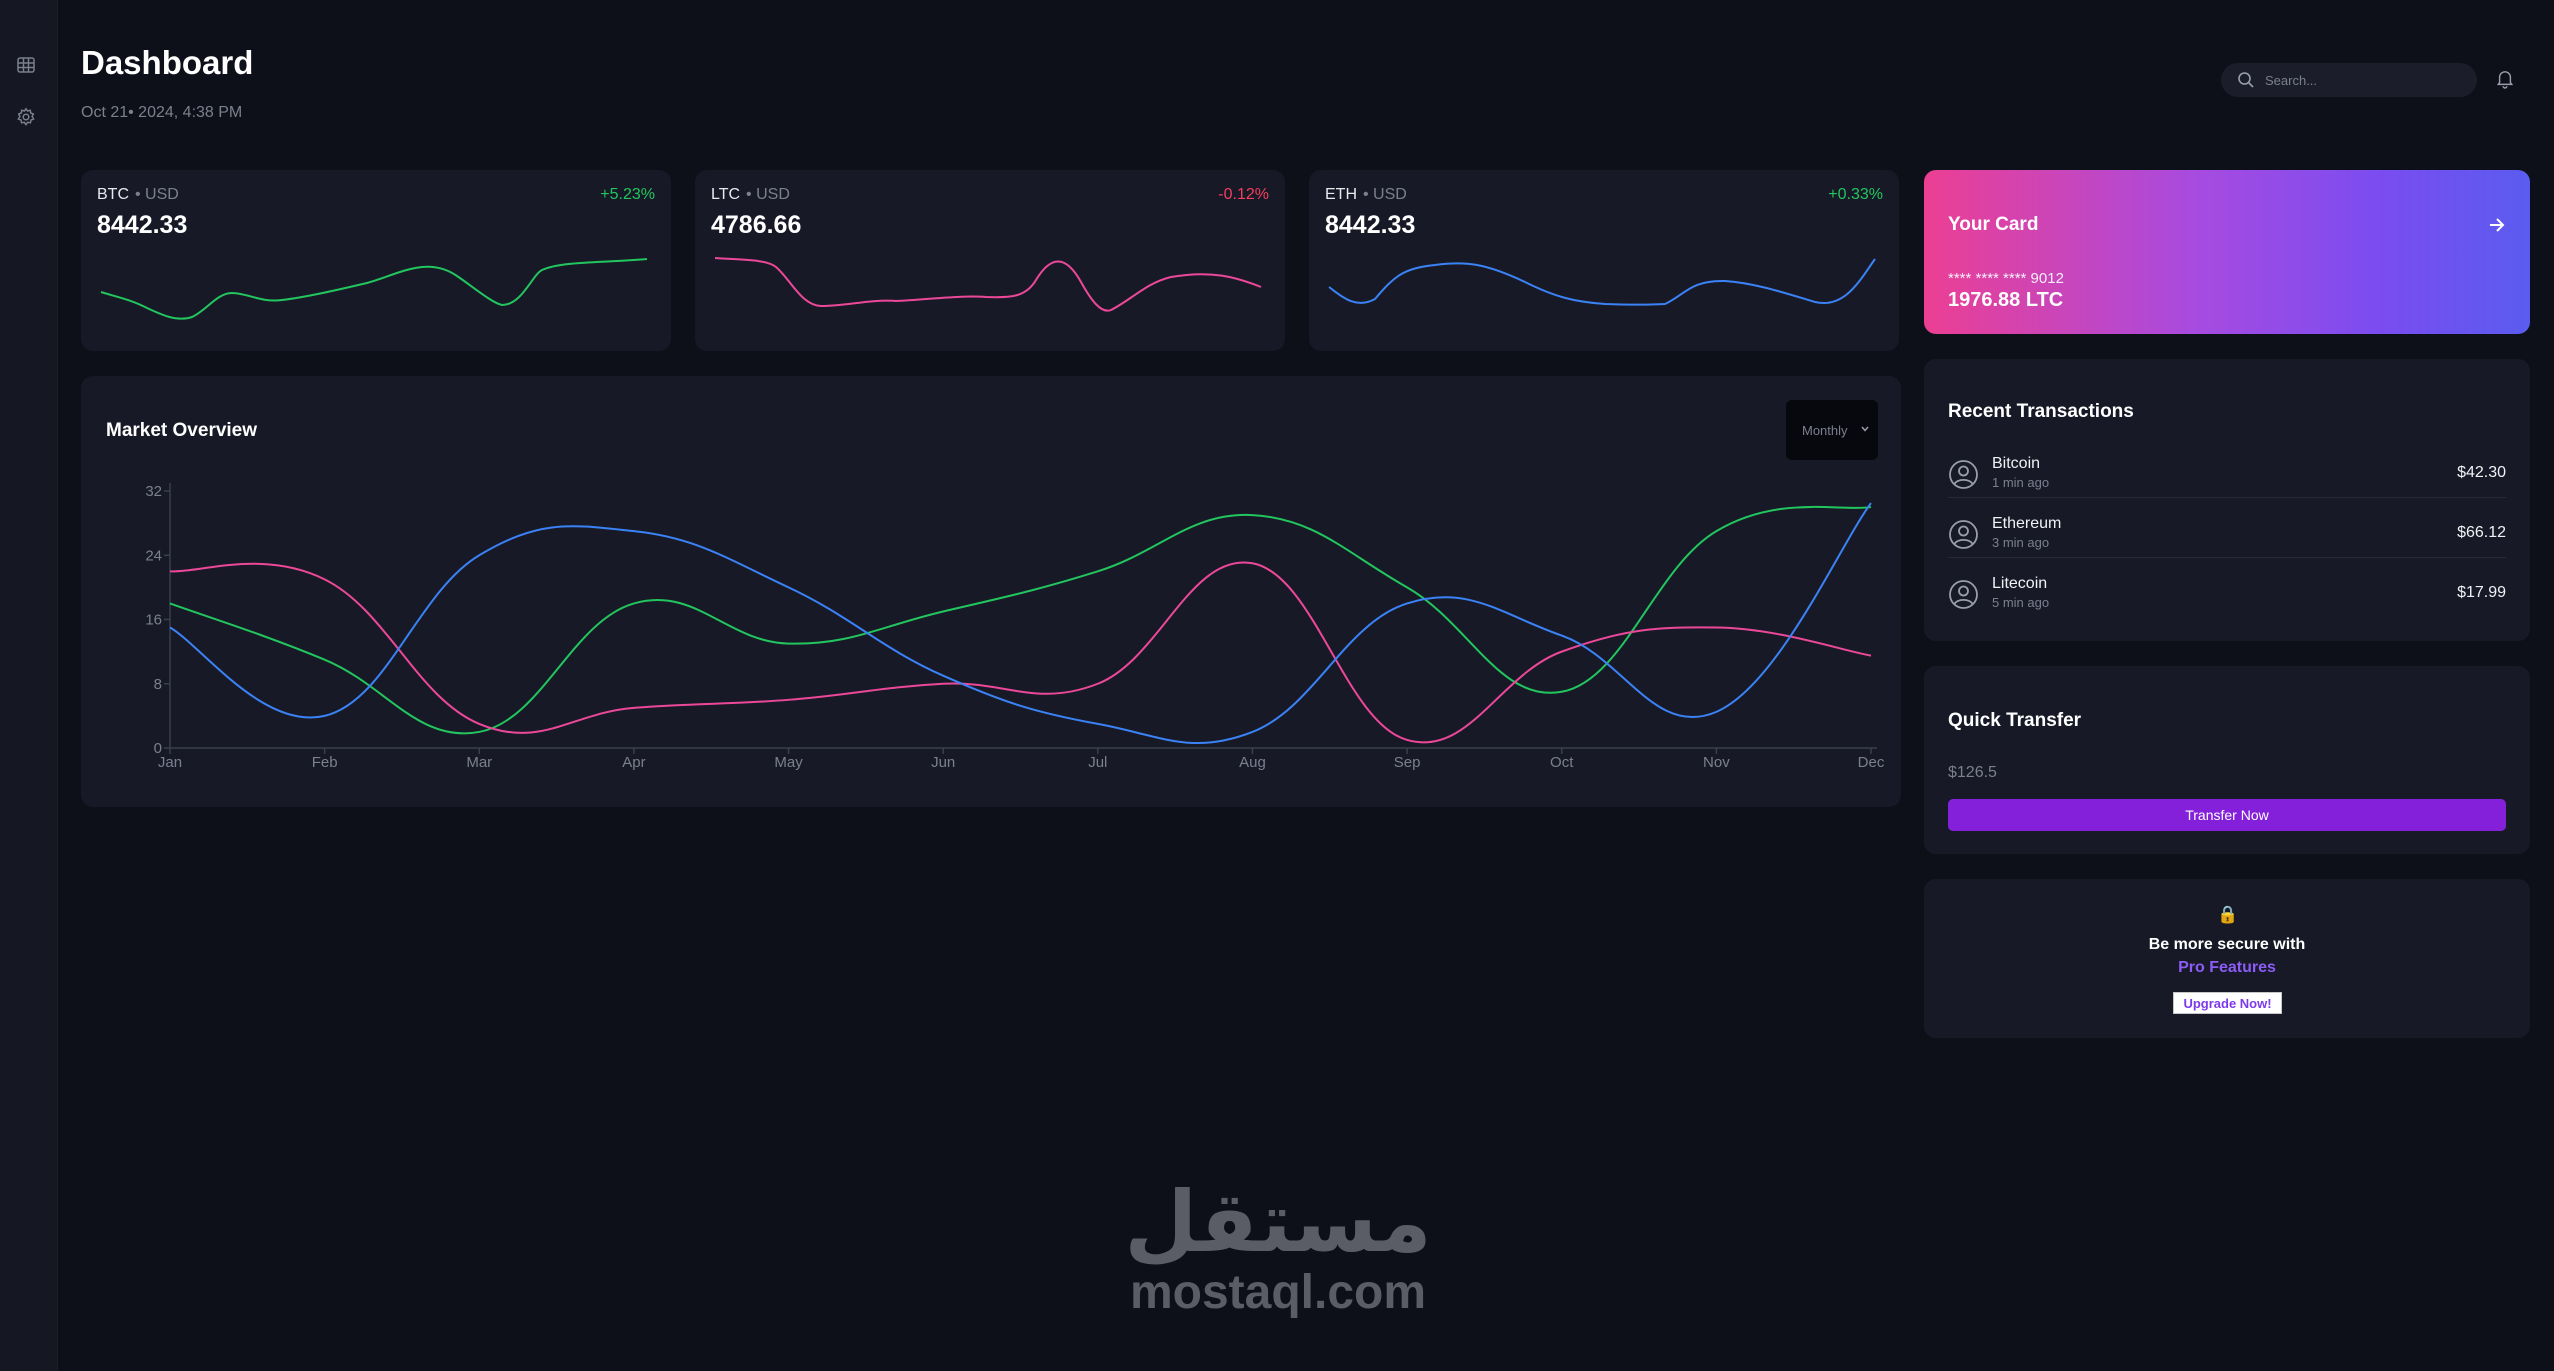 The width and height of the screenshot is (2554, 1371). Describe the element at coordinates (2227, 967) in the screenshot. I see `pro-features-label: Pro Features` at that location.